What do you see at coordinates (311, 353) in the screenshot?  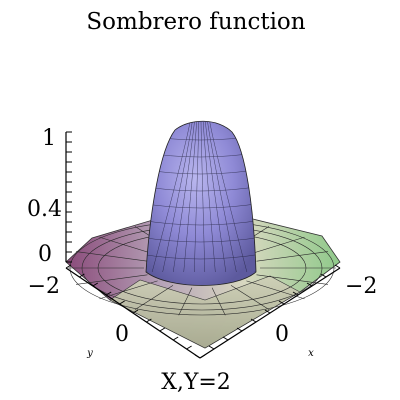 I see `x-axis-label: x` at bounding box center [311, 353].